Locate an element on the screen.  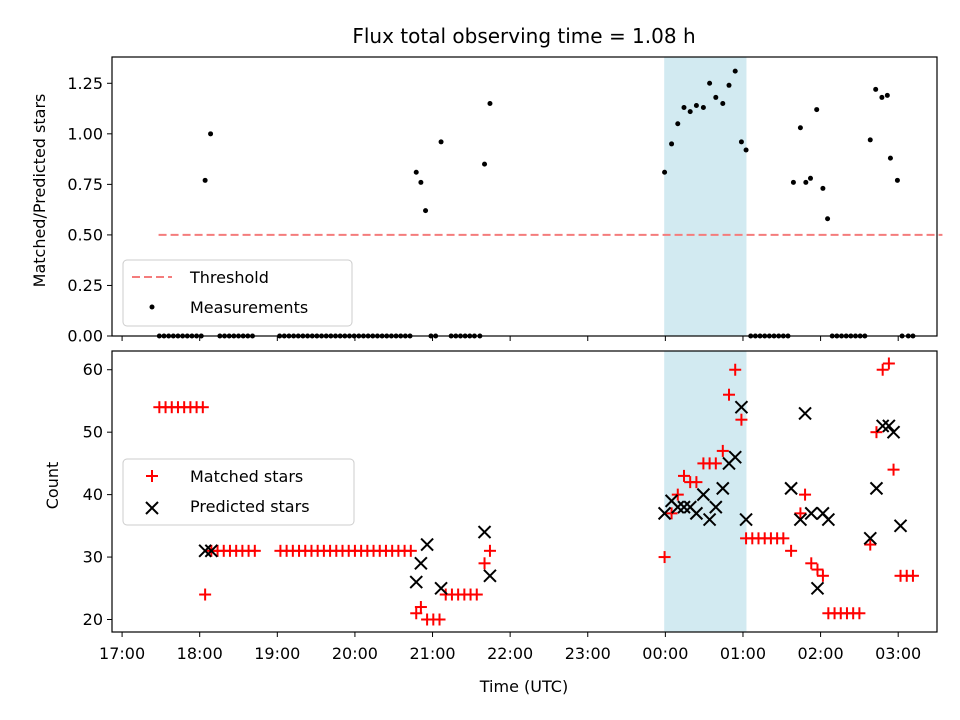
x-tick-label: 01:00 is located at coordinates (743, 653).